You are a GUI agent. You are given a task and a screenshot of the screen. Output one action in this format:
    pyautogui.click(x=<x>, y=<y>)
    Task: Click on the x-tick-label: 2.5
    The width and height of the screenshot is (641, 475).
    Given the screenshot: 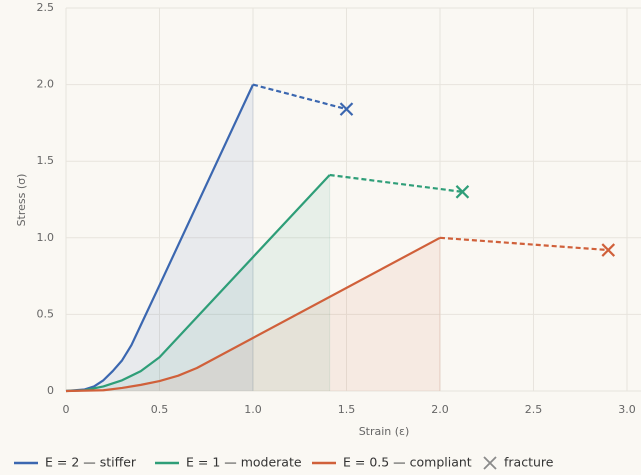 What is the action you would take?
    pyautogui.click(x=534, y=409)
    